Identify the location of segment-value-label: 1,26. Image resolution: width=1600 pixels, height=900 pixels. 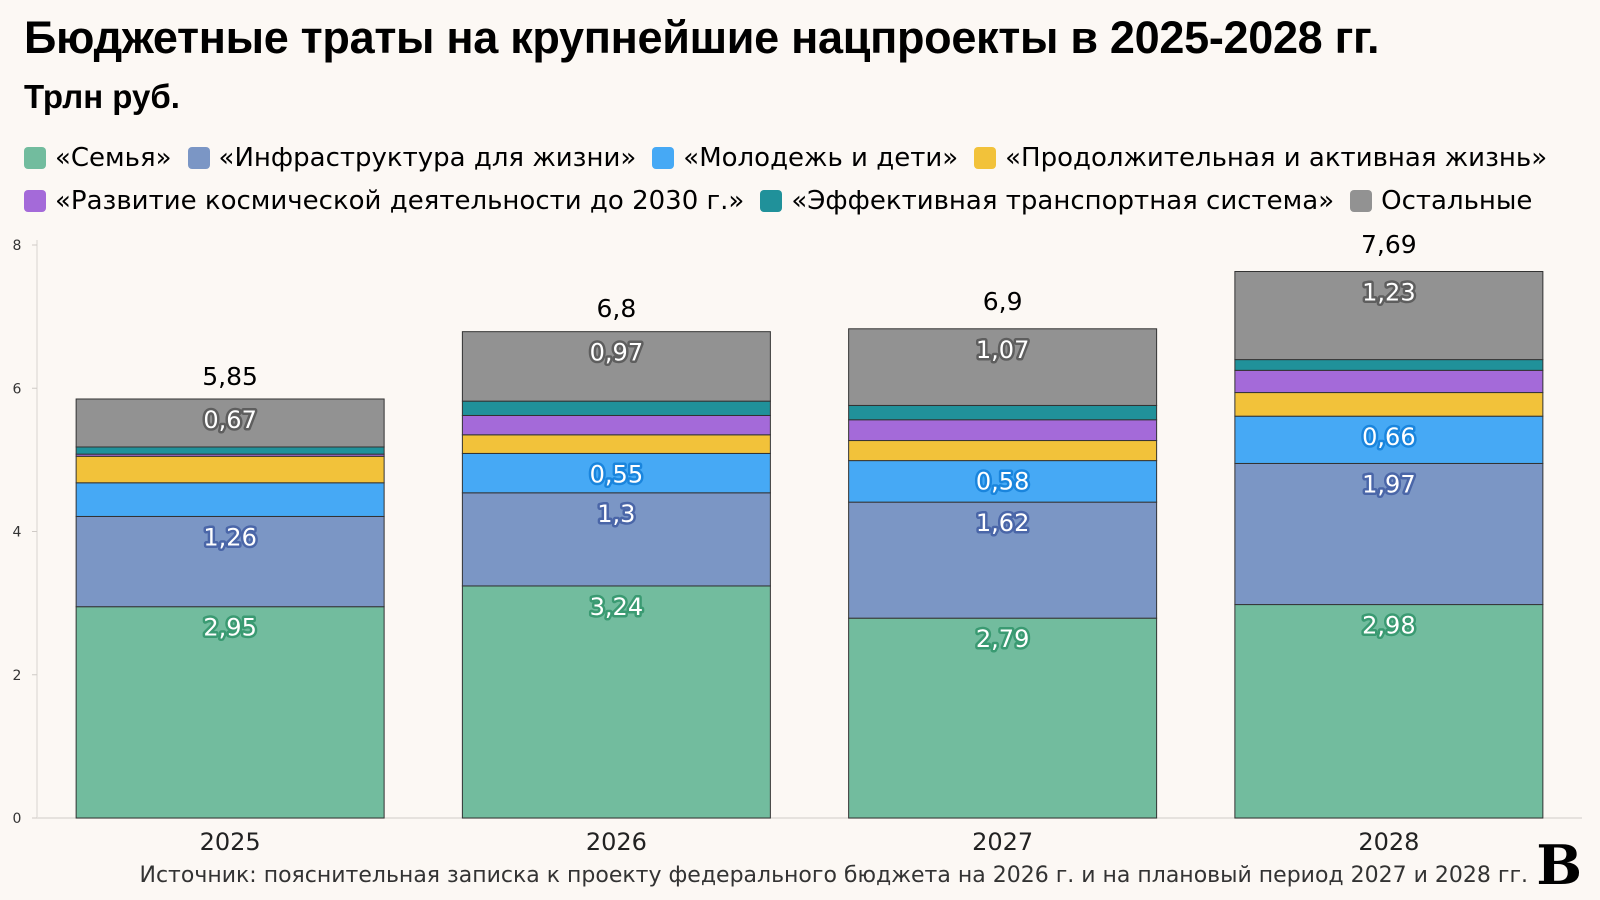
(229, 537).